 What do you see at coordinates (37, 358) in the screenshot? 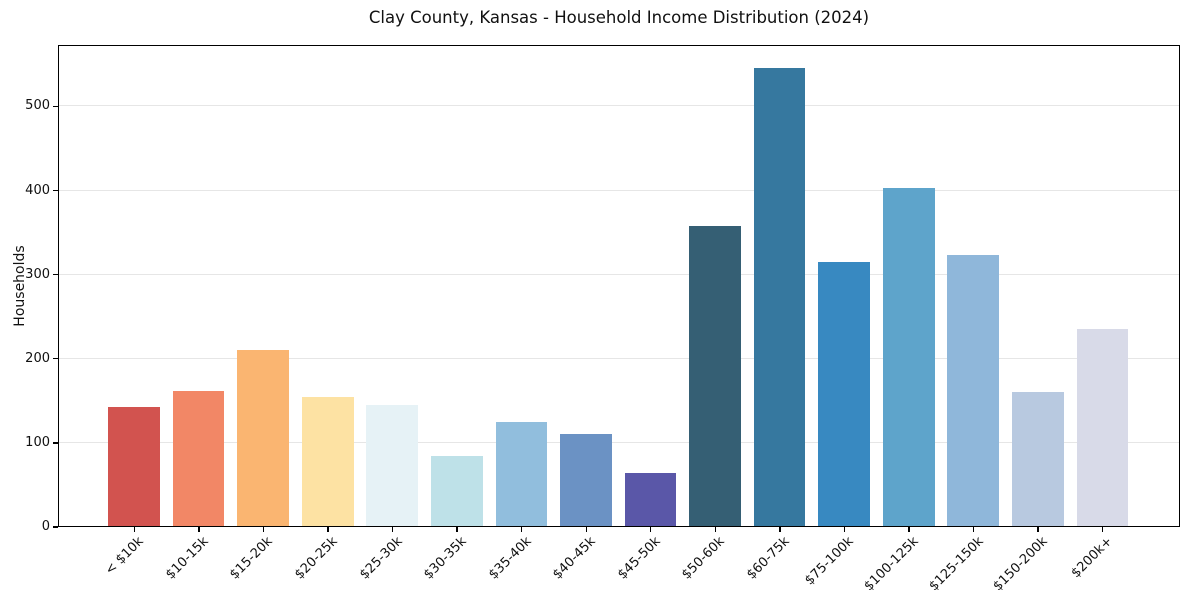
I see `y-tick-label: 200` at bounding box center [37, 358].